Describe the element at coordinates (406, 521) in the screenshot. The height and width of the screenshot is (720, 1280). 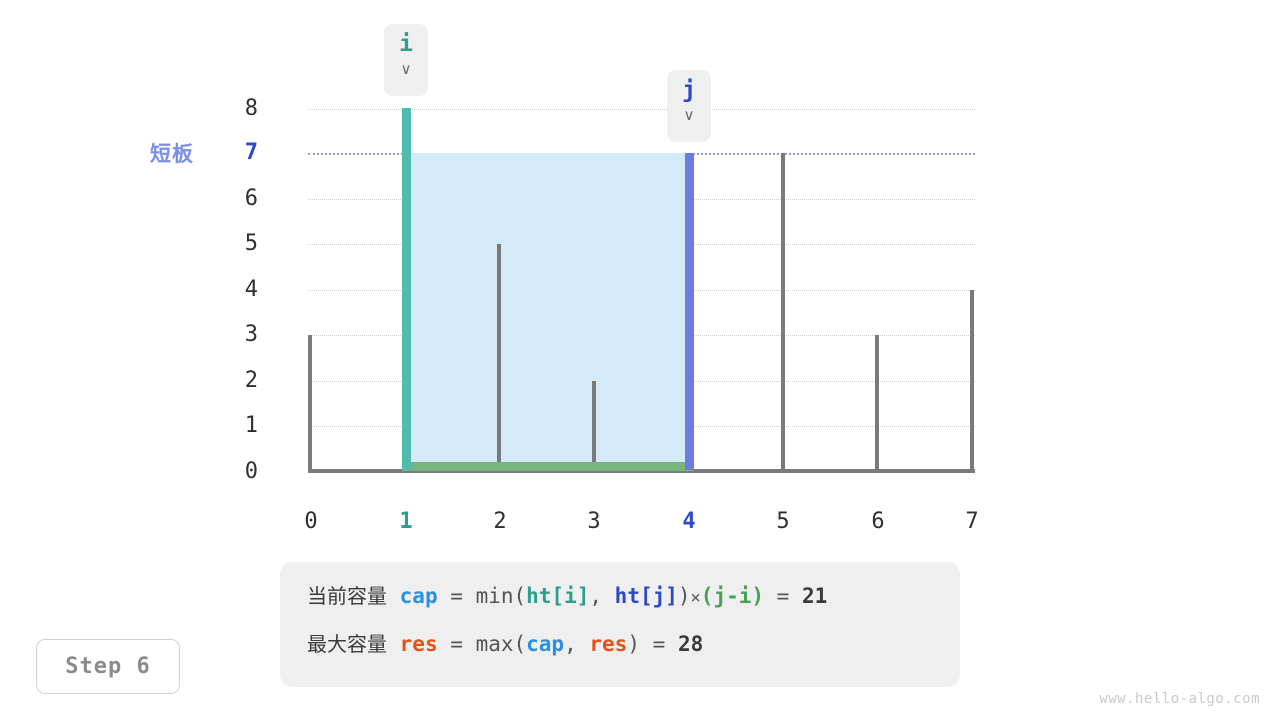
I see `x-tick-1: 1` at that location.